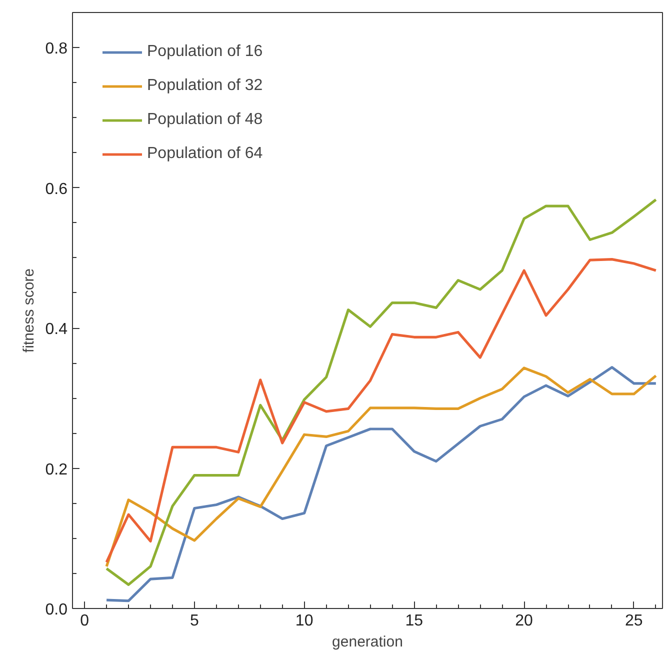  I want to click on legend-label: Population of 32, so click(205, 86).